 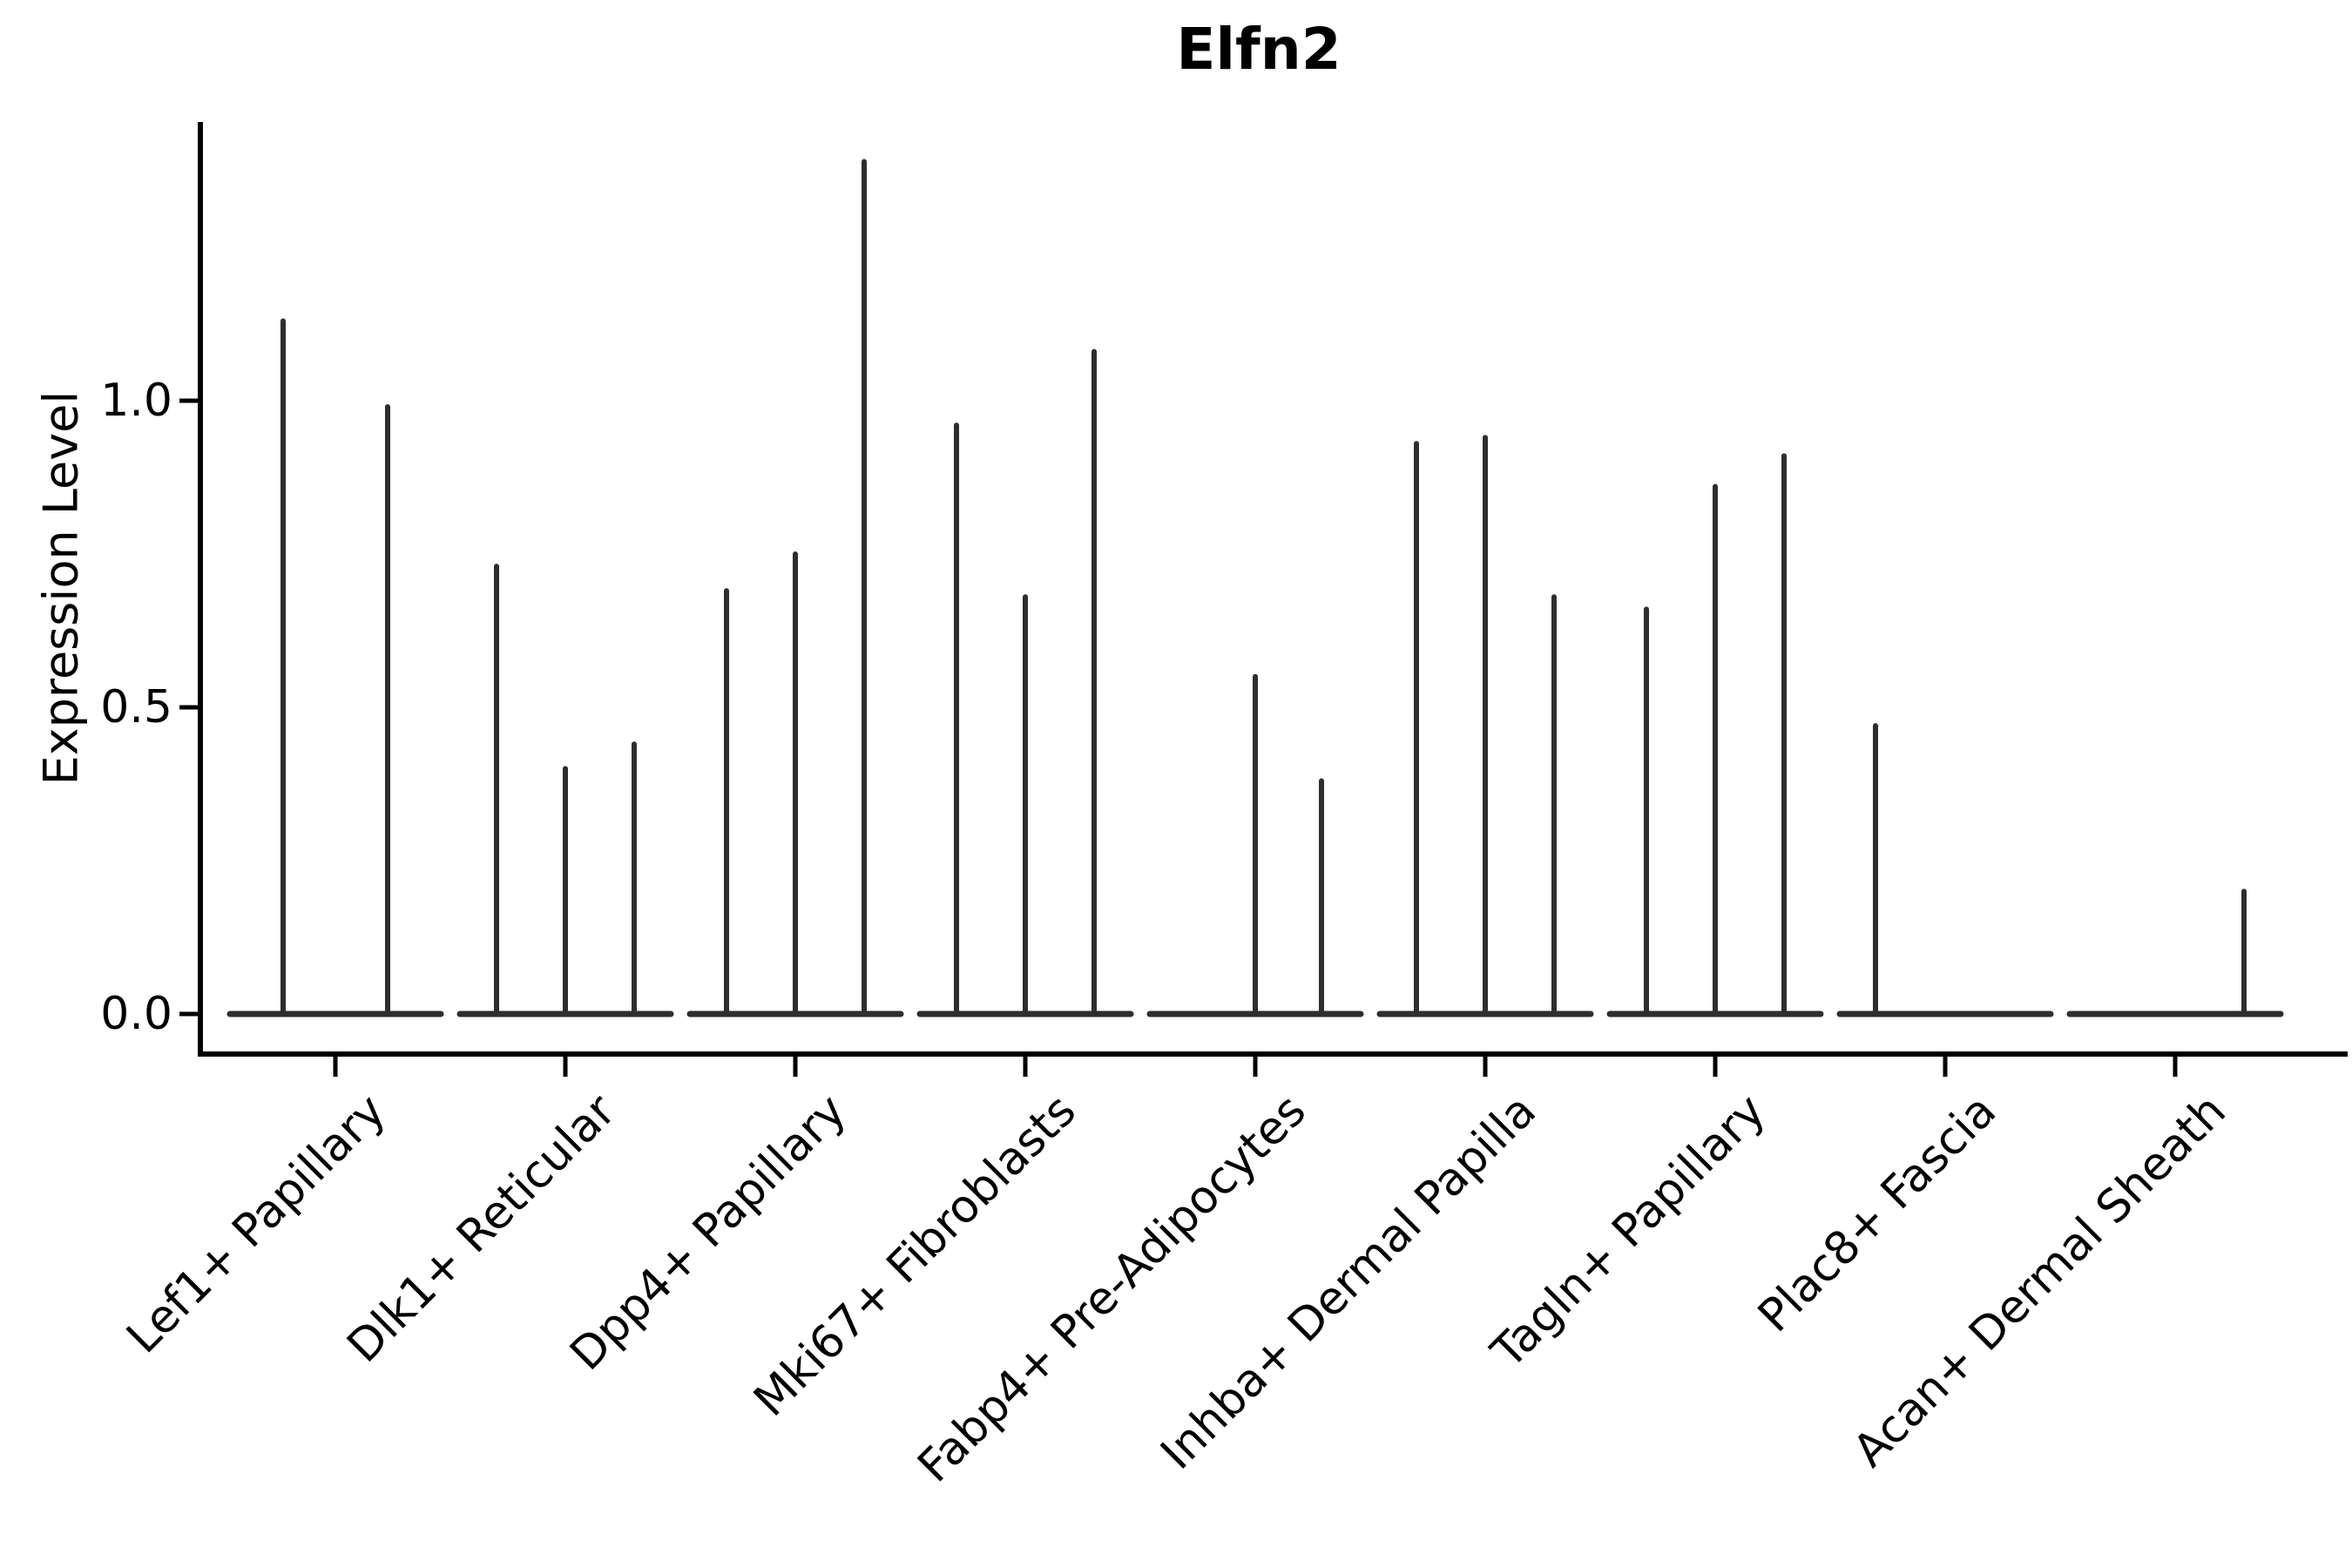 What do you see at coordinates (1259, 49) in the screenshot?
I see `chart-title: Elfn2` at bounding box center [1259, 49].